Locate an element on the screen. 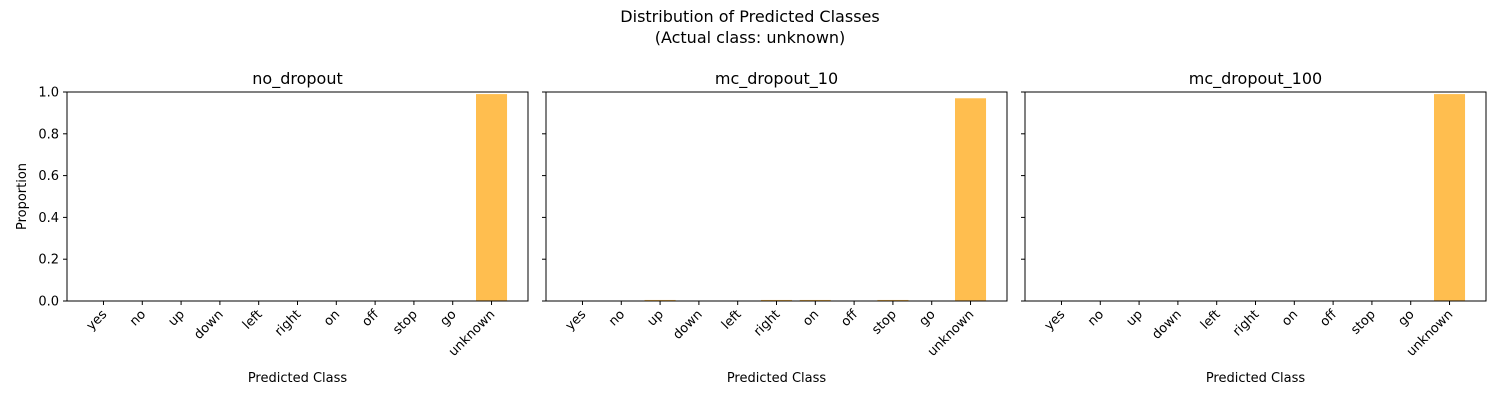 The height and width of the screenshot is (400, 1500). bar-up is located at coordinates (660, 300).